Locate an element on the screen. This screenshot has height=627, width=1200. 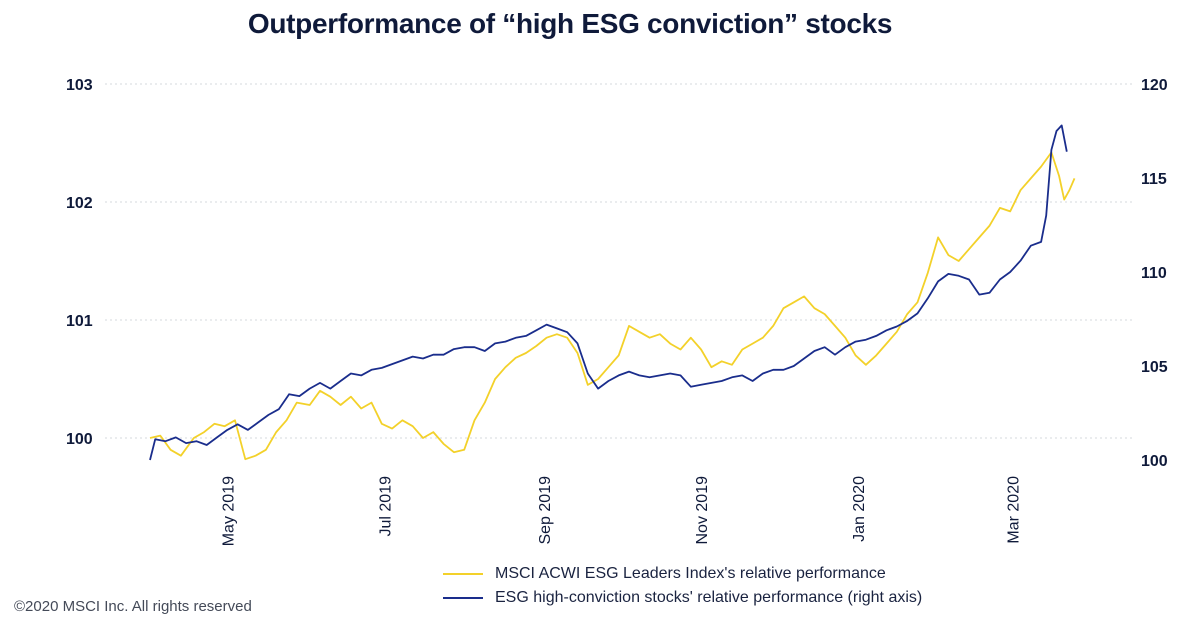
legend-swatch-navy is located at coordinates (463, 598).